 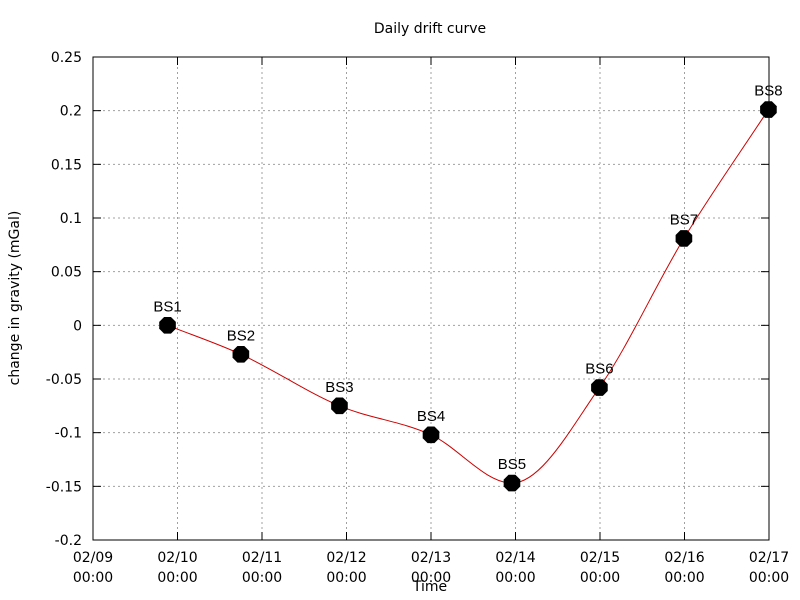 I want to click on data-point-bs5, so click(x=512, y=483).